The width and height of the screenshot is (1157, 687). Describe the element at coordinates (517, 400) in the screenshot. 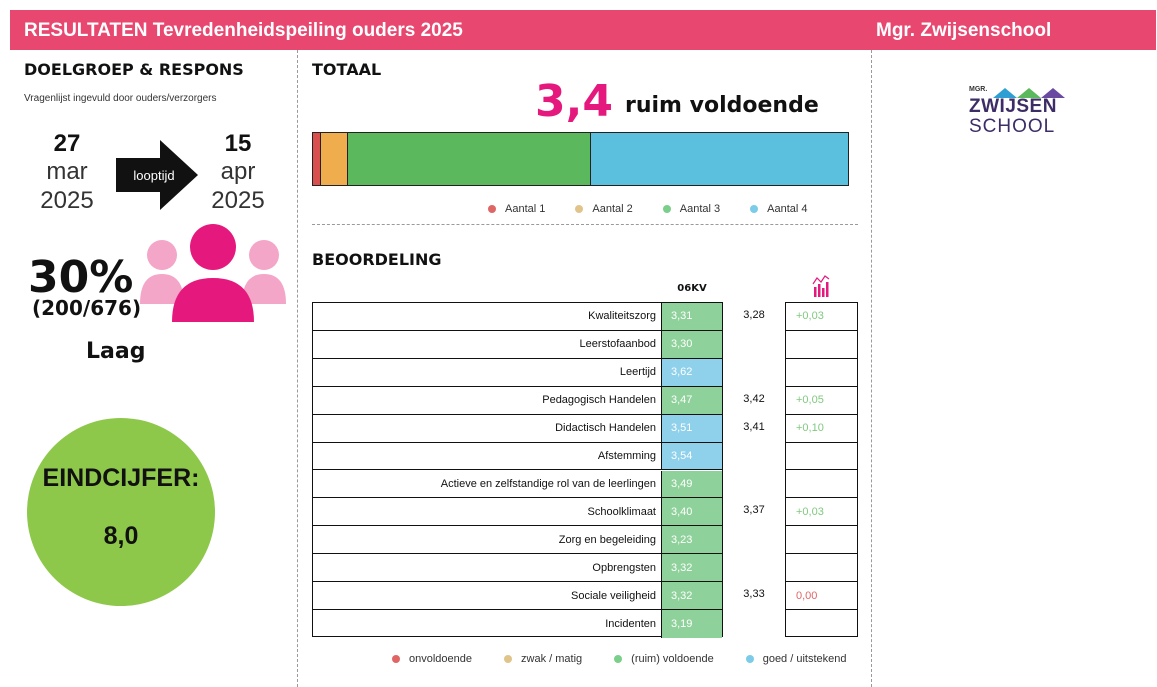

I see `table-row: Pedagogisch Handelen 3,47` at that location.